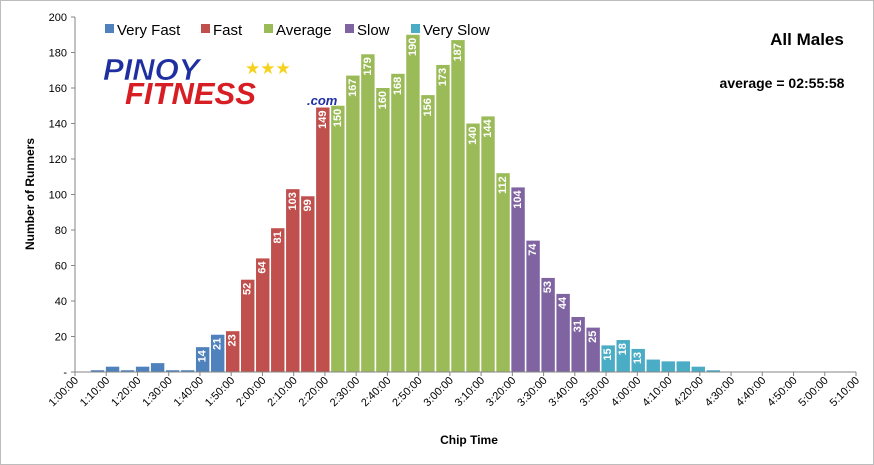 The image size is (874, 465). What do you see at coordinates (218, 344) in the screenshot?
I see `bar-data-label: 21` at bounding box center [218, 344].